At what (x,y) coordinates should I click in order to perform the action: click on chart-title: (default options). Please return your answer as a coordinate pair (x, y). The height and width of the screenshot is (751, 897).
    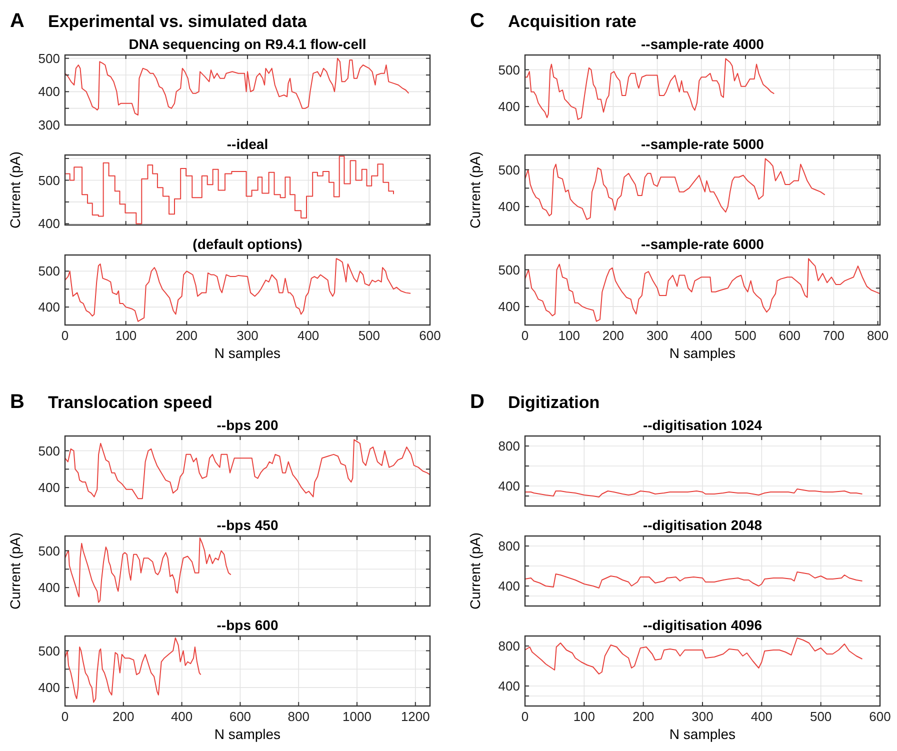
    Looking at the image, I should click on (247, 244).